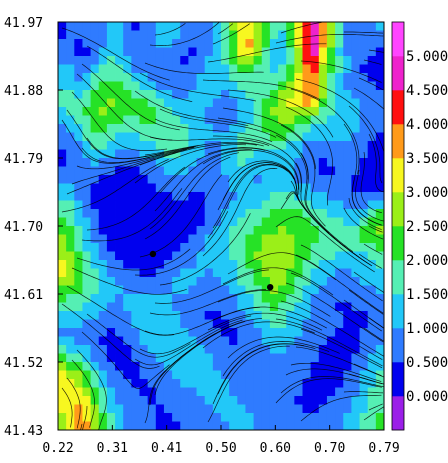  Describe the element at coordinates (23, 23) in the screenshot. I see `y-tick-label: 41.97` at that location.